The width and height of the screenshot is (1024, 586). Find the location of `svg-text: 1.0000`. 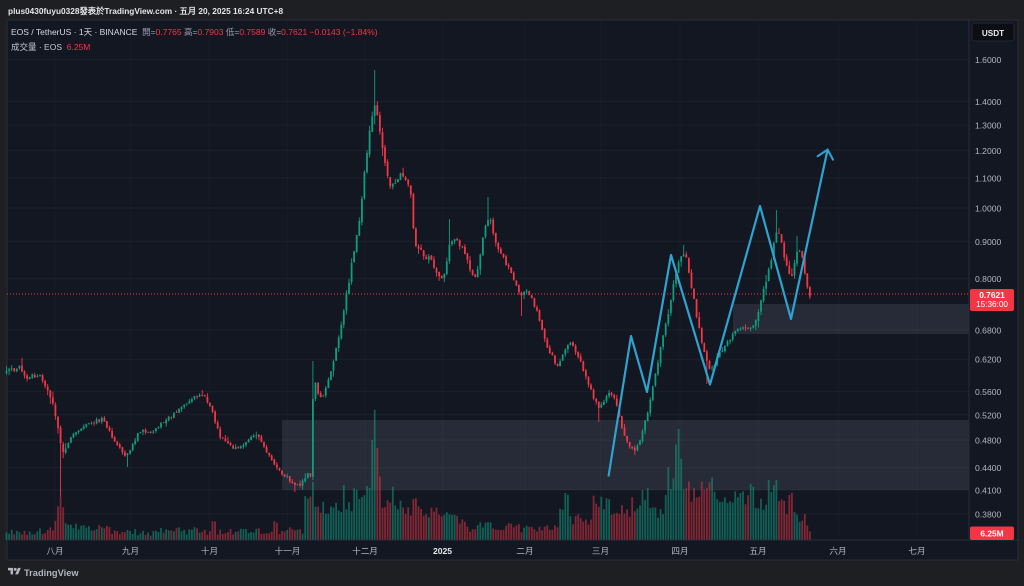

svg-text: 1.0000 is located at coordinates (988, 209).